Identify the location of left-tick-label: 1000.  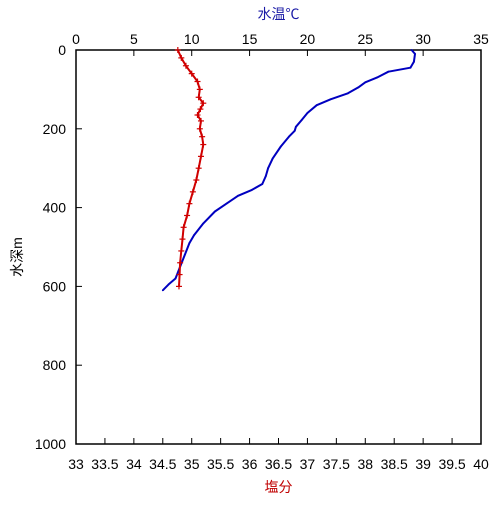
(50, 444).